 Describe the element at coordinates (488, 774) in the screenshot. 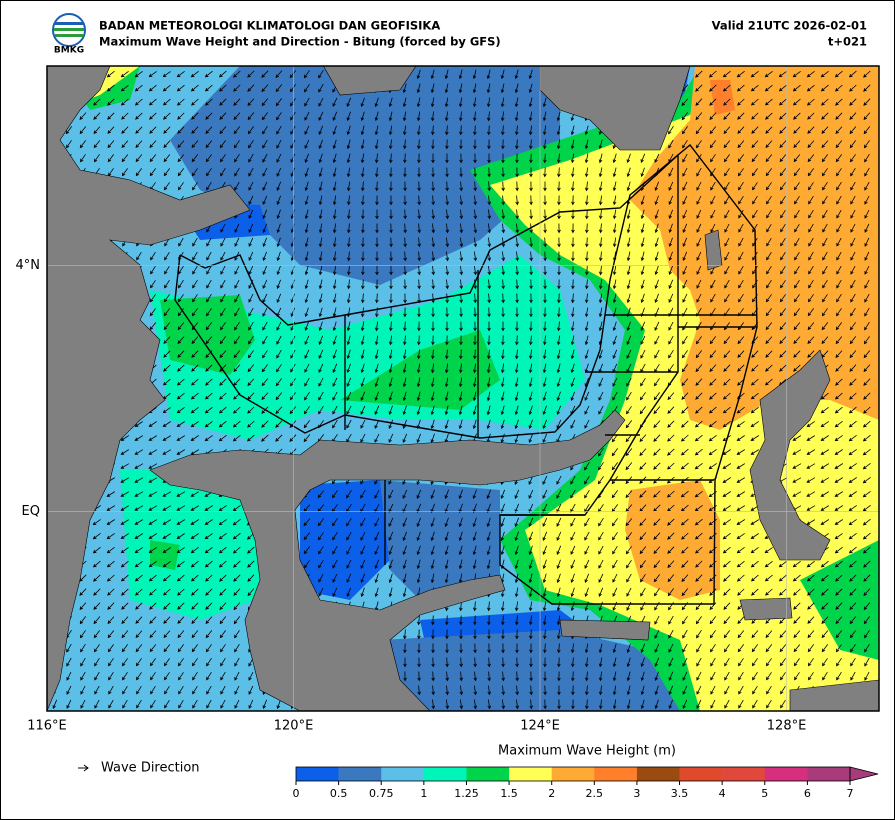

I see `colorbar-segment` at that location.